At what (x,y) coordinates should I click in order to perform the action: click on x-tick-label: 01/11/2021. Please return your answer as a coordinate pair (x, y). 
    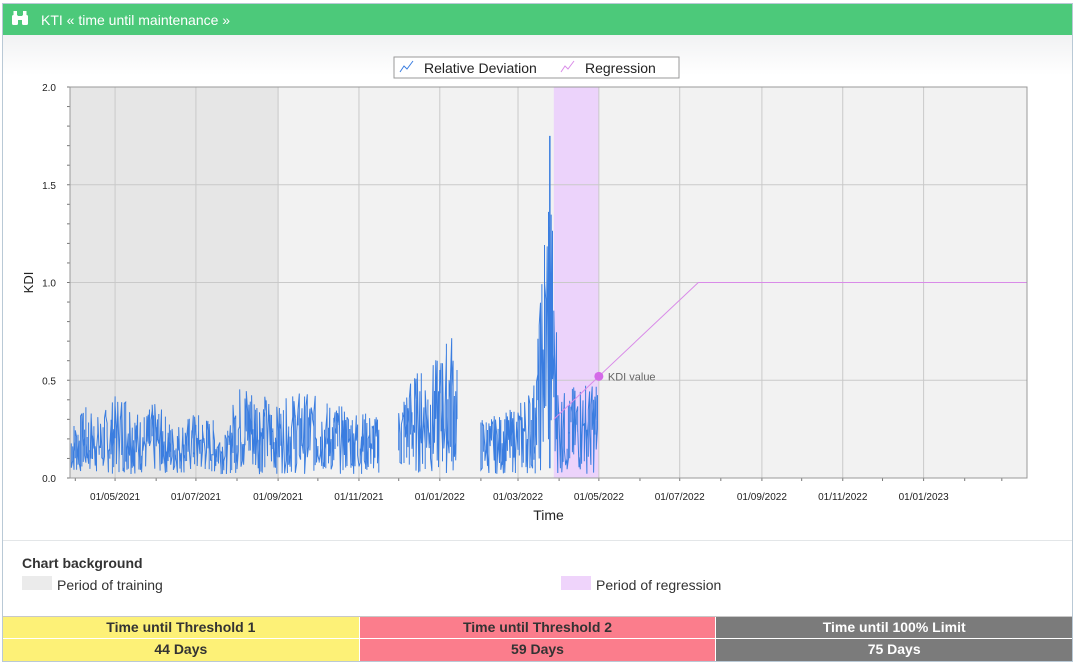
    Looking at the image, I should click on (359, 497).